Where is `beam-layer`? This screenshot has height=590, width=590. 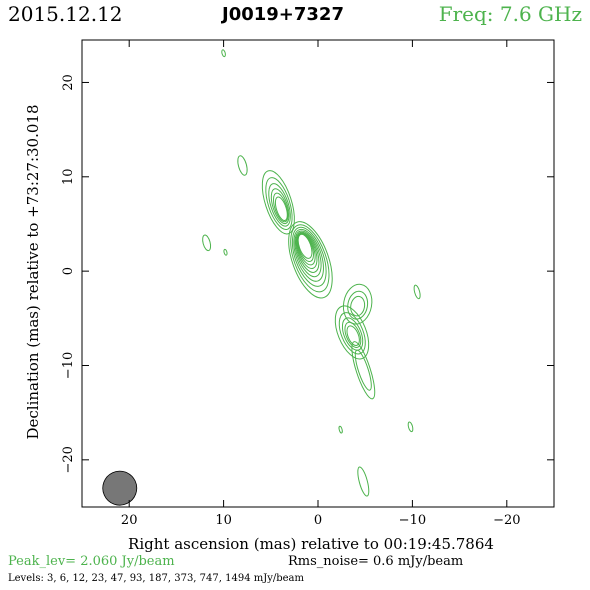
beam-layer is located at coordinates (120, 488).